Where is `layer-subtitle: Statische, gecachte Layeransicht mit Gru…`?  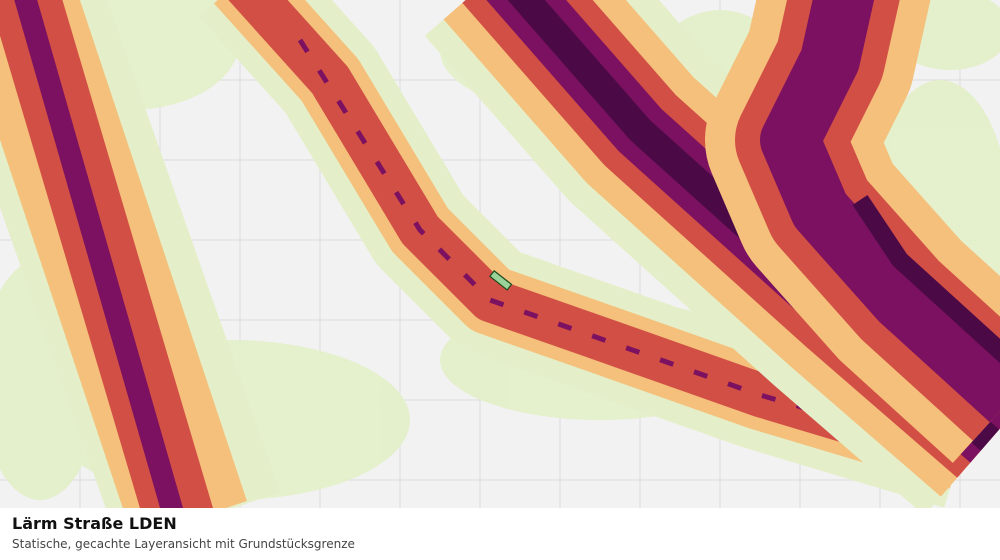
layer-subtitle: Statische, gecachte Layeransicht mit Gru… is located at coordinates (183, 544).